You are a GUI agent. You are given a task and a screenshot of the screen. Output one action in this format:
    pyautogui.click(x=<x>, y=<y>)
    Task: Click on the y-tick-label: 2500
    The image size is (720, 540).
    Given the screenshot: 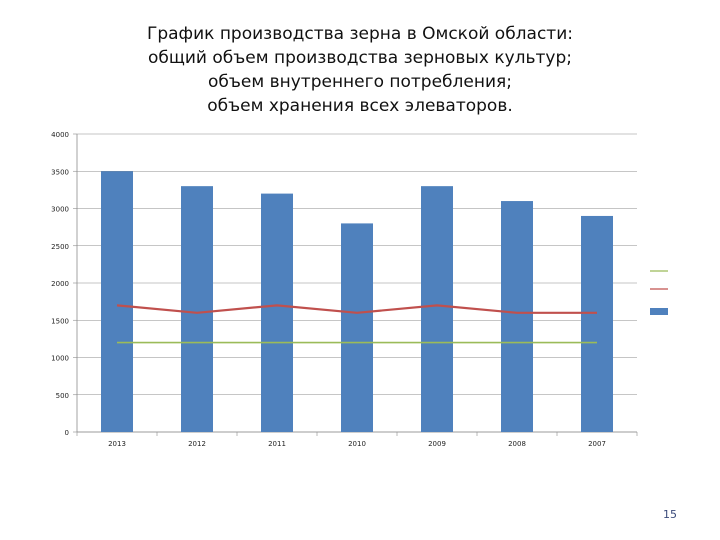 What is the action you would take?
    pyautogui.click(x=60, y=247)
    